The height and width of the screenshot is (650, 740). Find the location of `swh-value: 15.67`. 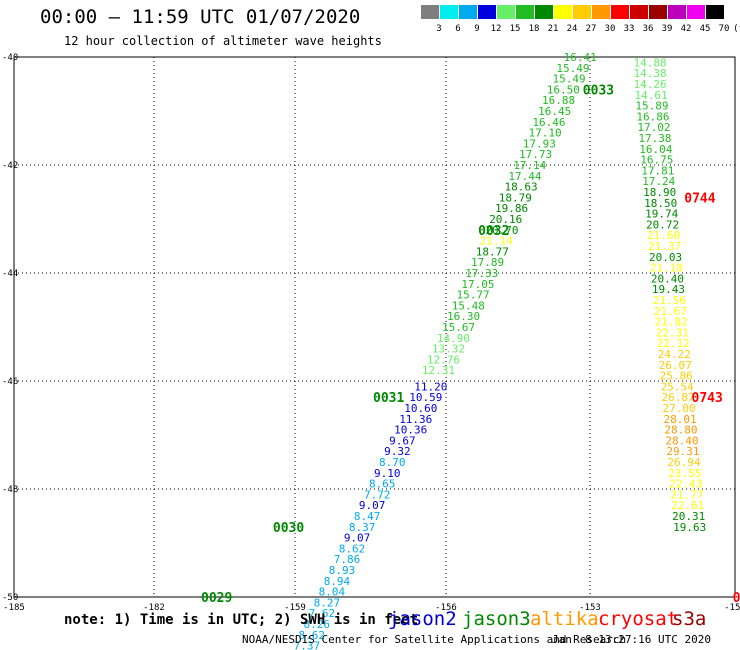

swh-value: 15.67 is located at coordinates (458, 327).